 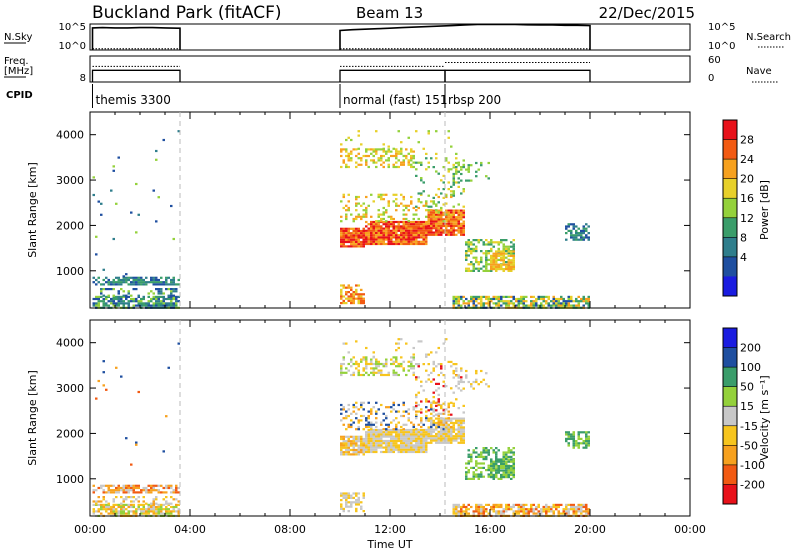 What do you see at coordinates (389, 544) in the screenshot?
I see `x-axis-label: Time UT` at bounding box center [389, 544].